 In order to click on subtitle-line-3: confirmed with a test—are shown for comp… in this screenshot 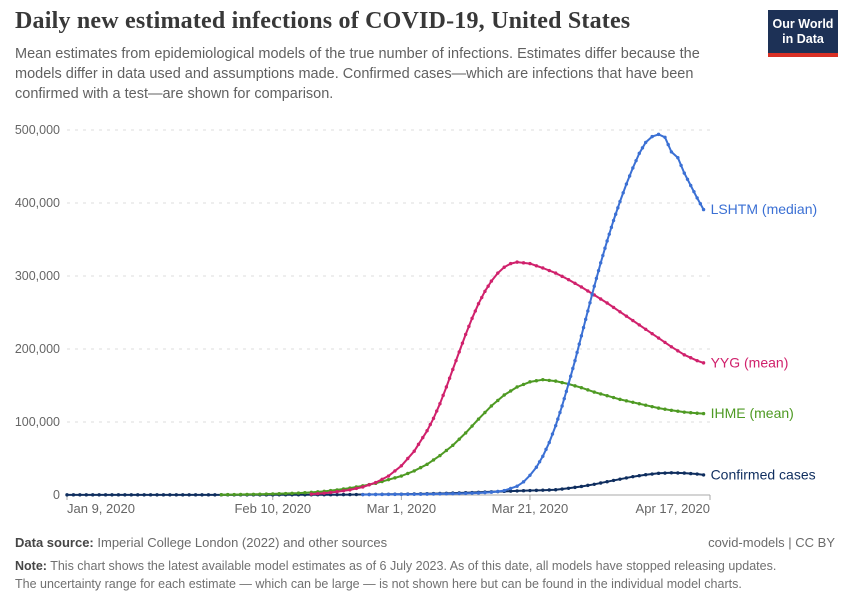, I will do `click(174, 94)`.